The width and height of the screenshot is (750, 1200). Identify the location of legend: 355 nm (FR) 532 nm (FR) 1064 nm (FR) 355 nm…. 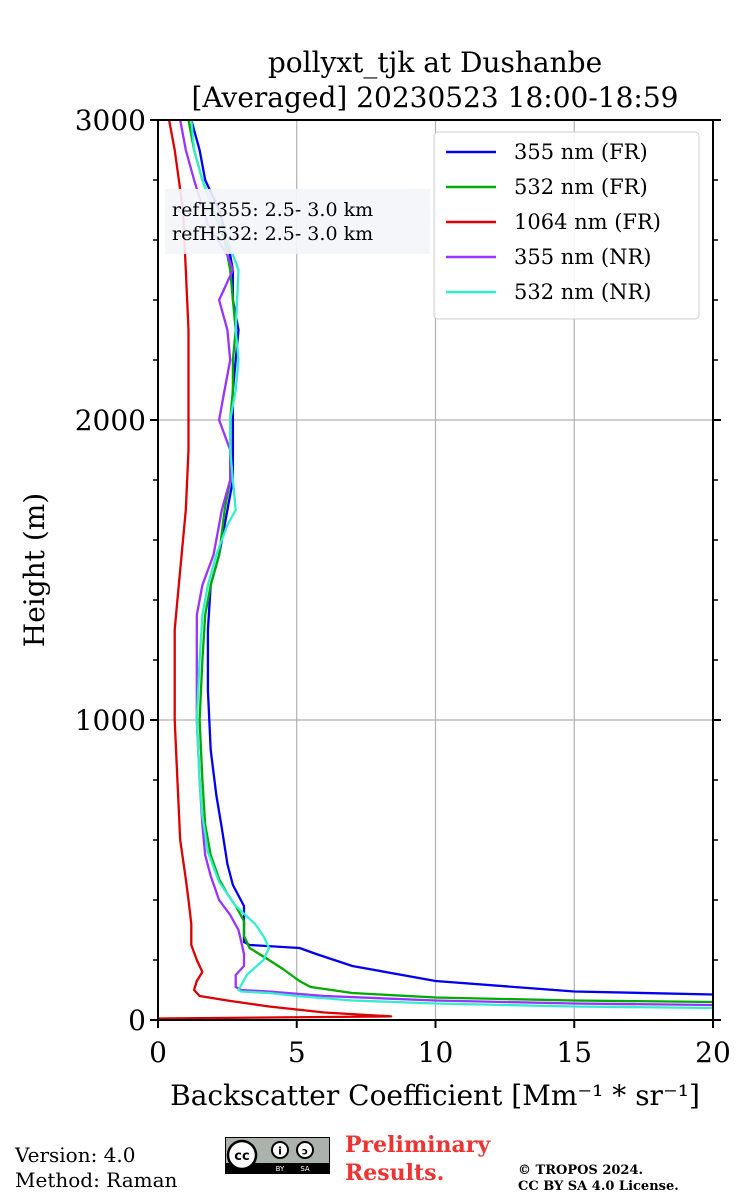
(566, 225).